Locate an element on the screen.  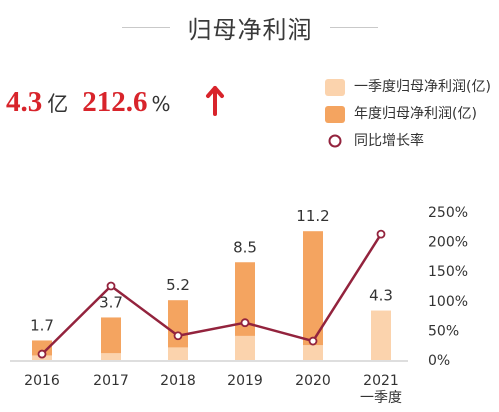
legend-label-annual: 年度归母净利润(亿) is located at coordinates (415, 114).